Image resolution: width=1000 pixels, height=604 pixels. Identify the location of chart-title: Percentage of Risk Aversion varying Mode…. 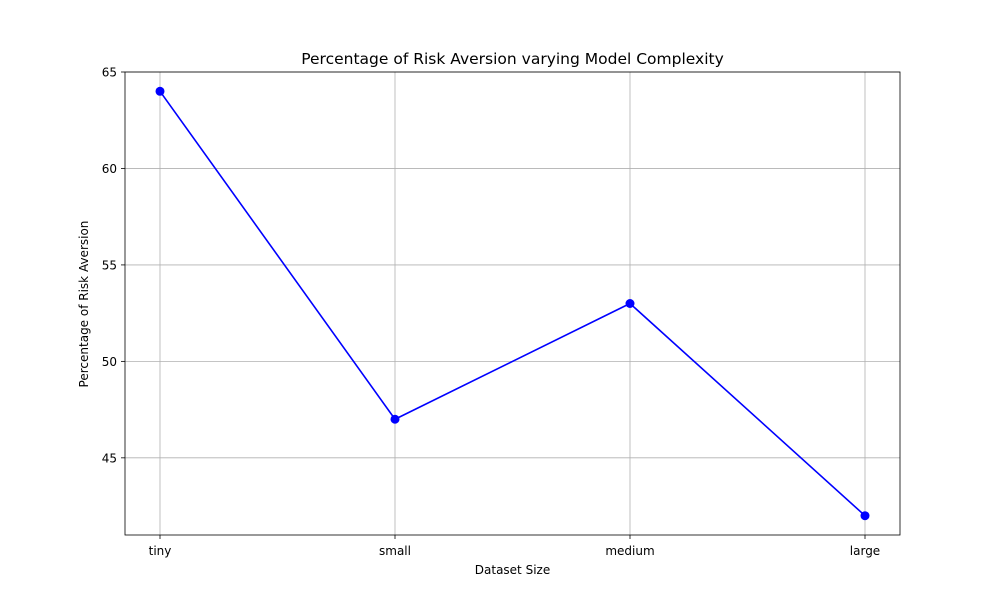
(512, 59).